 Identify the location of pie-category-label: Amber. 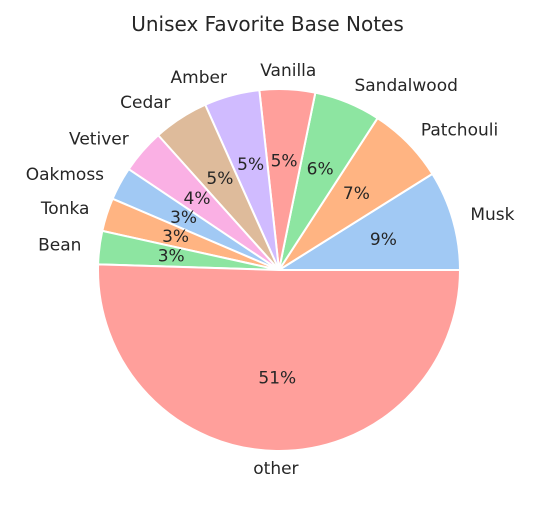
(199, 78).